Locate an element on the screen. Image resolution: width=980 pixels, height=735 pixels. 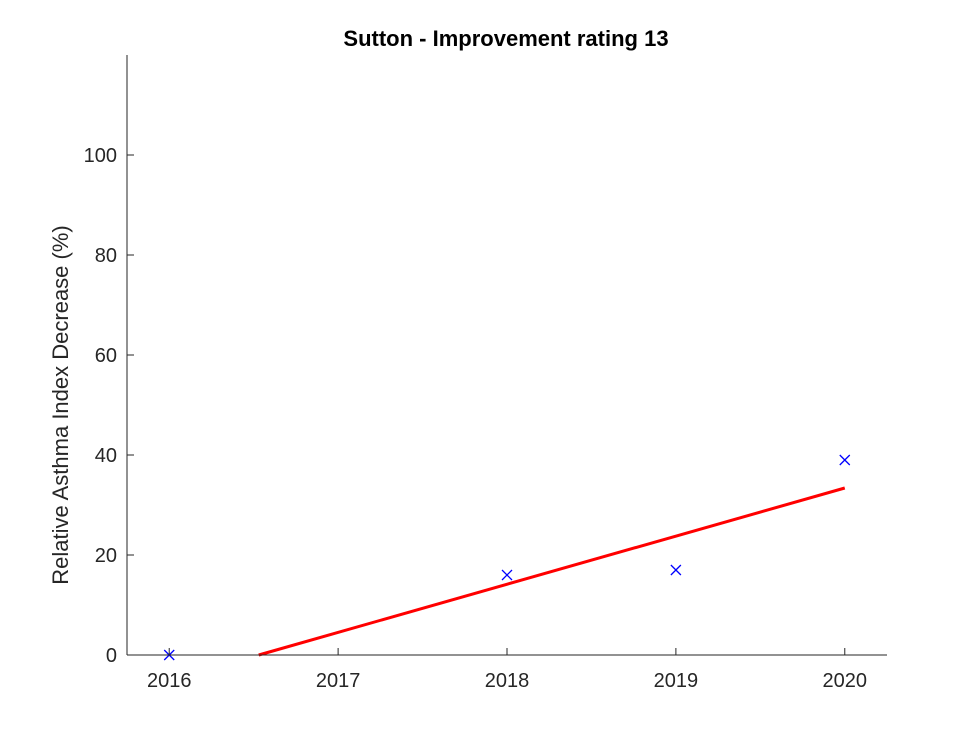
y-tick-label: 80 is located at coordinates (106, 256).